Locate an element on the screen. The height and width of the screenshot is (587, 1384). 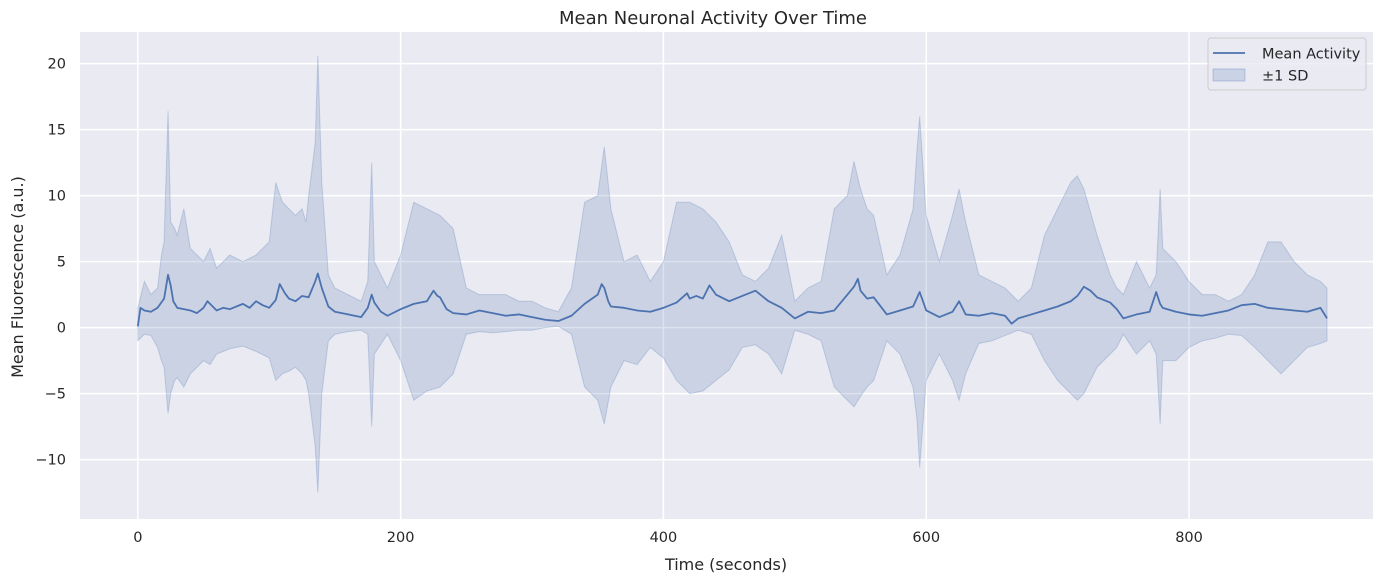
mean-activity-line is located at coordinates (732, 299).